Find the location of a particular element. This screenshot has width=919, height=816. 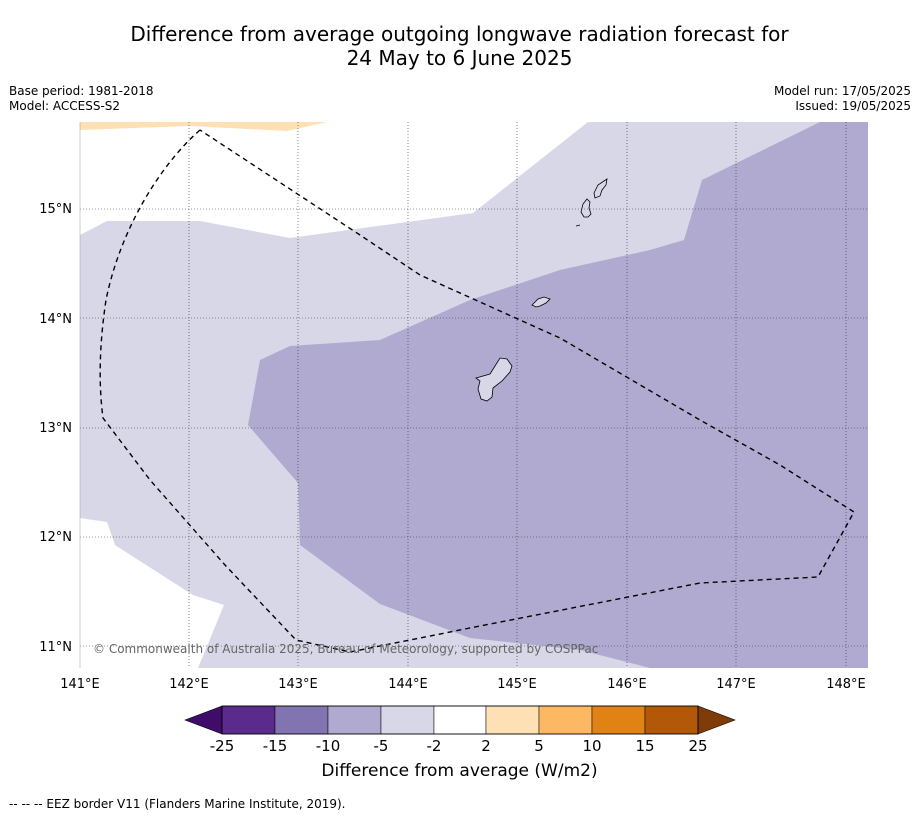

island-saipan is located at coordinates (600, 188).